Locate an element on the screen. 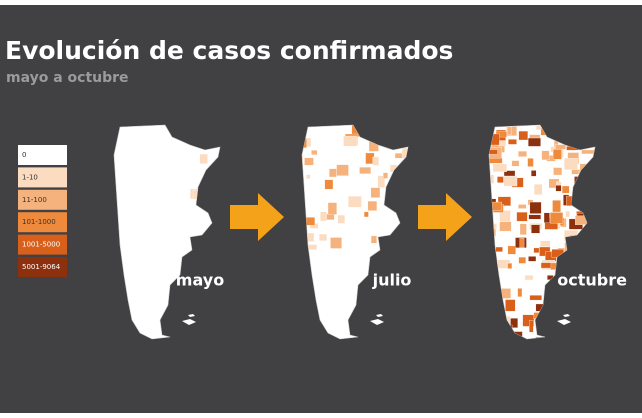 The width and height of the screenshot is (642, 418). legend-label: 5001-9064 is located at coordinates (41, 267).